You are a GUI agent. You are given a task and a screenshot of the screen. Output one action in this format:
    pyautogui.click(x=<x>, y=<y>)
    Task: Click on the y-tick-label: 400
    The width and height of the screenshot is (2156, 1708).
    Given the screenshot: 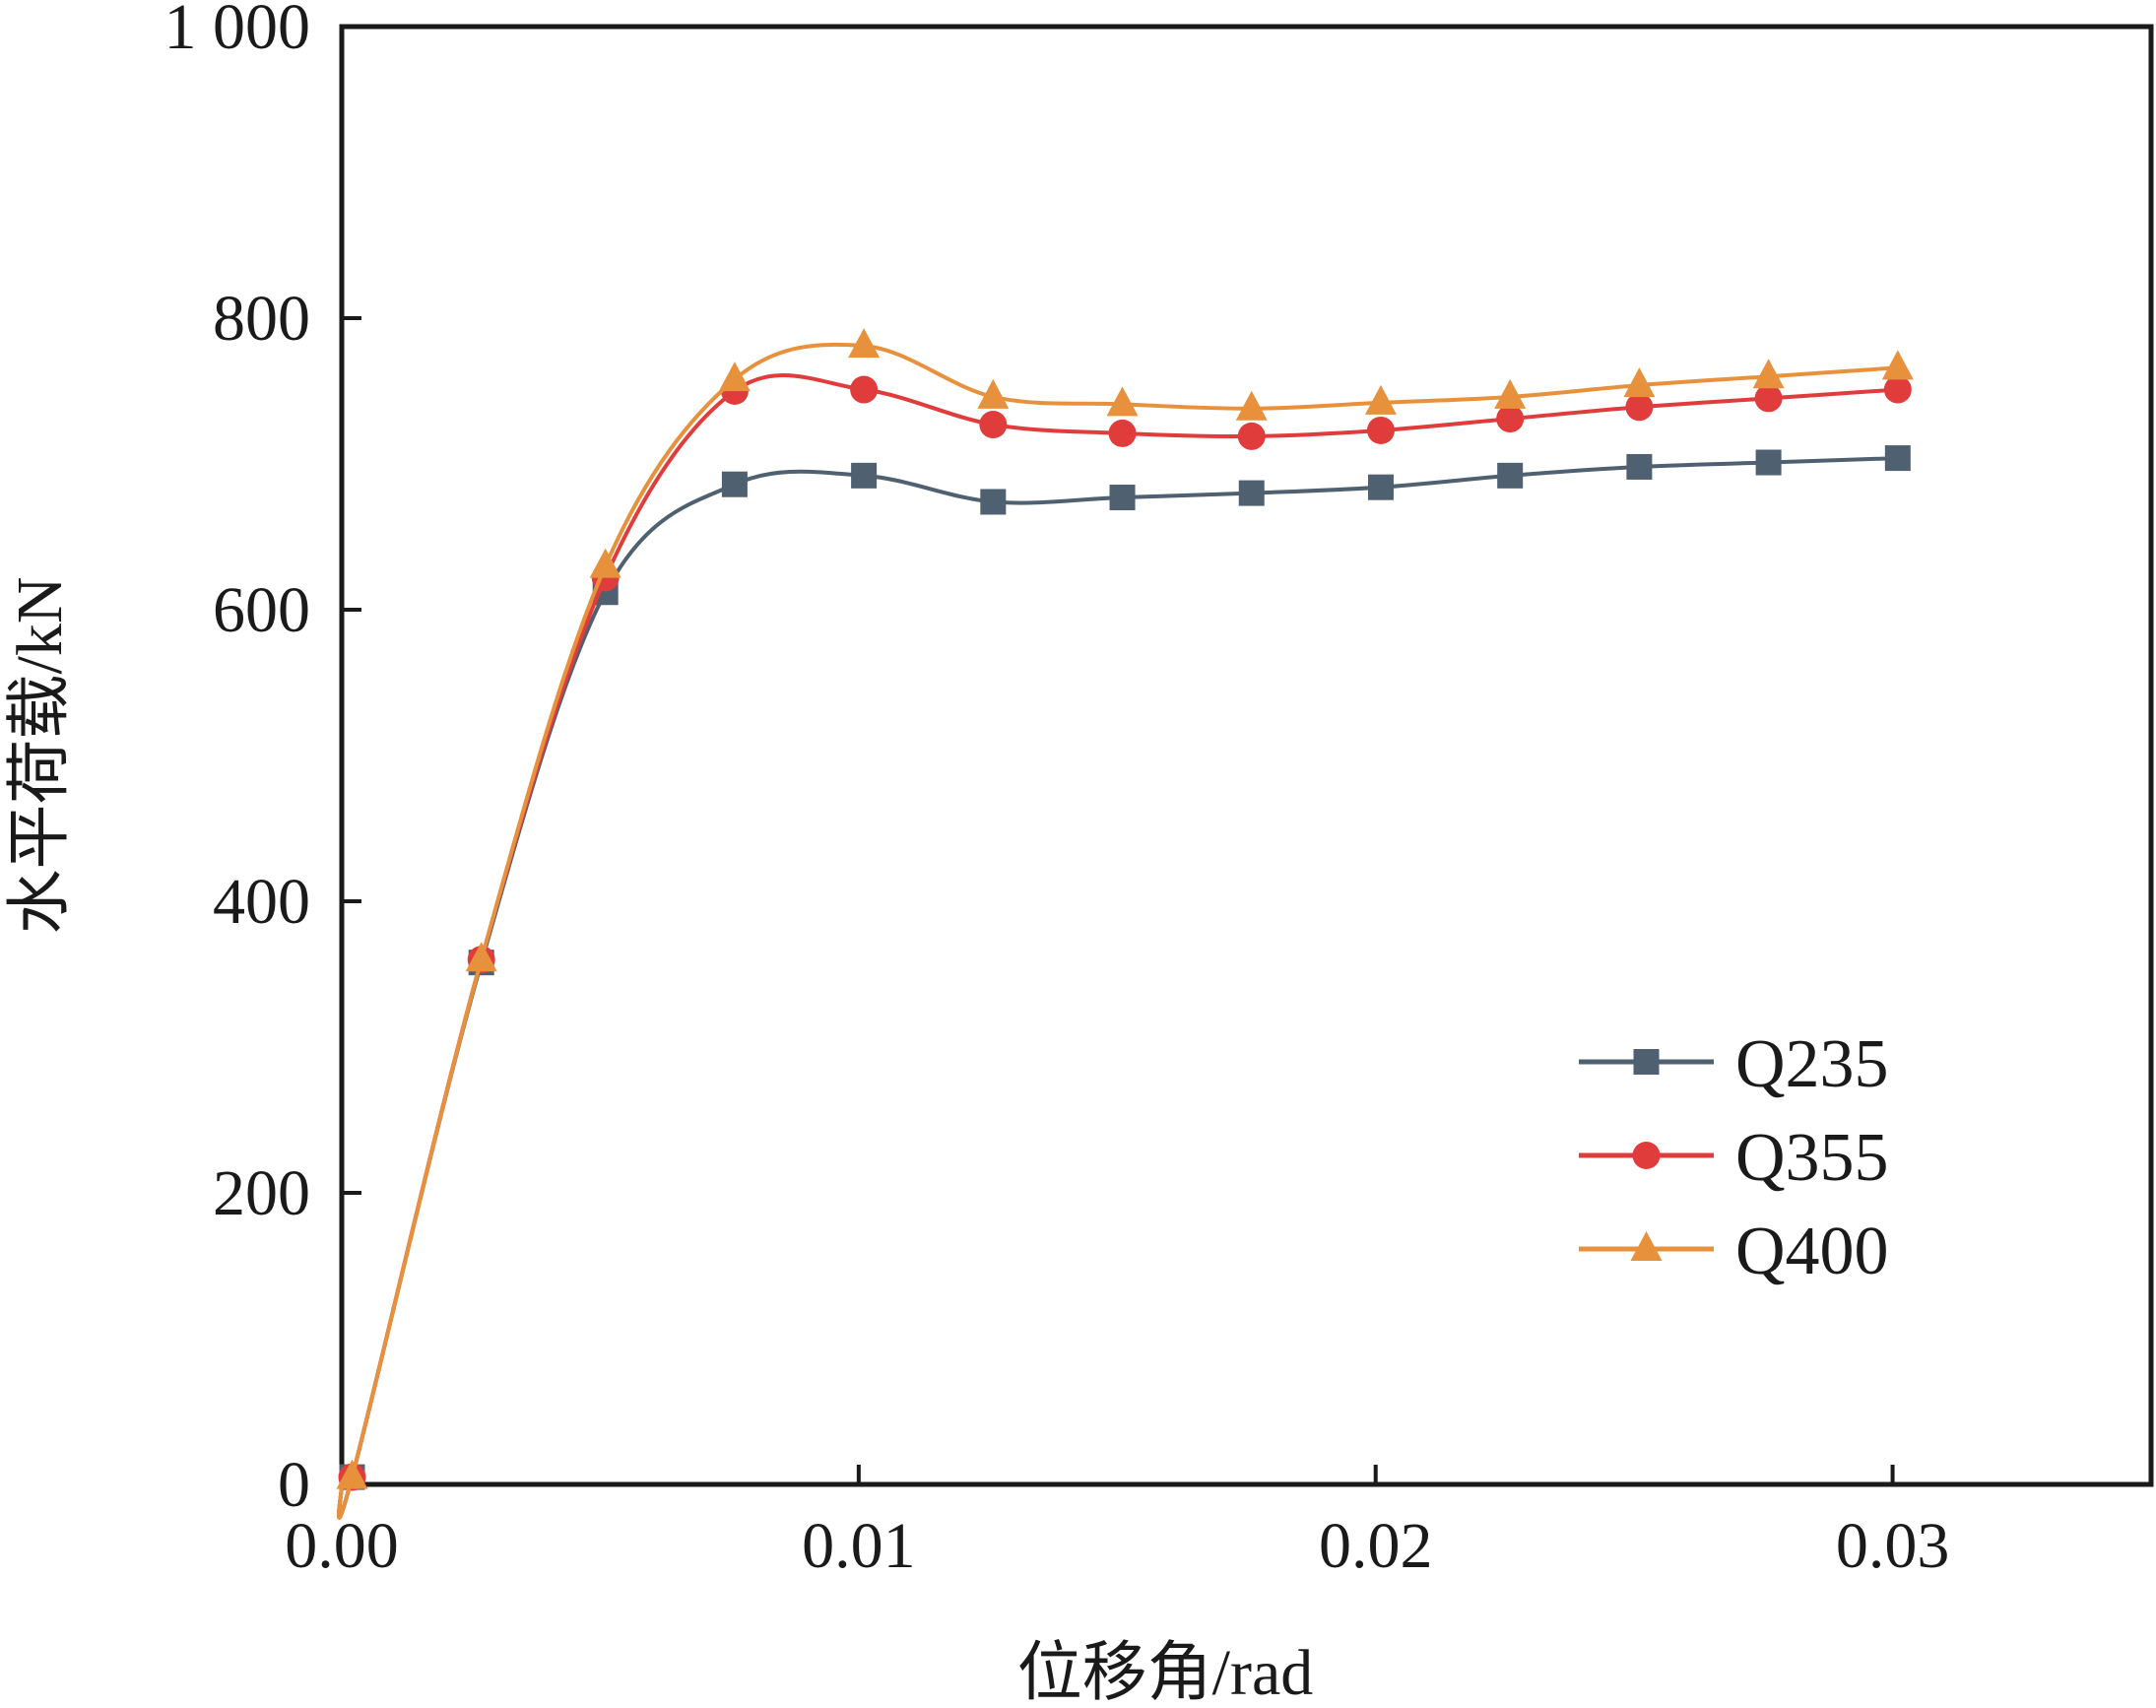 What is the action you would take?
    pyautogui.click(x=262, y=902)
    